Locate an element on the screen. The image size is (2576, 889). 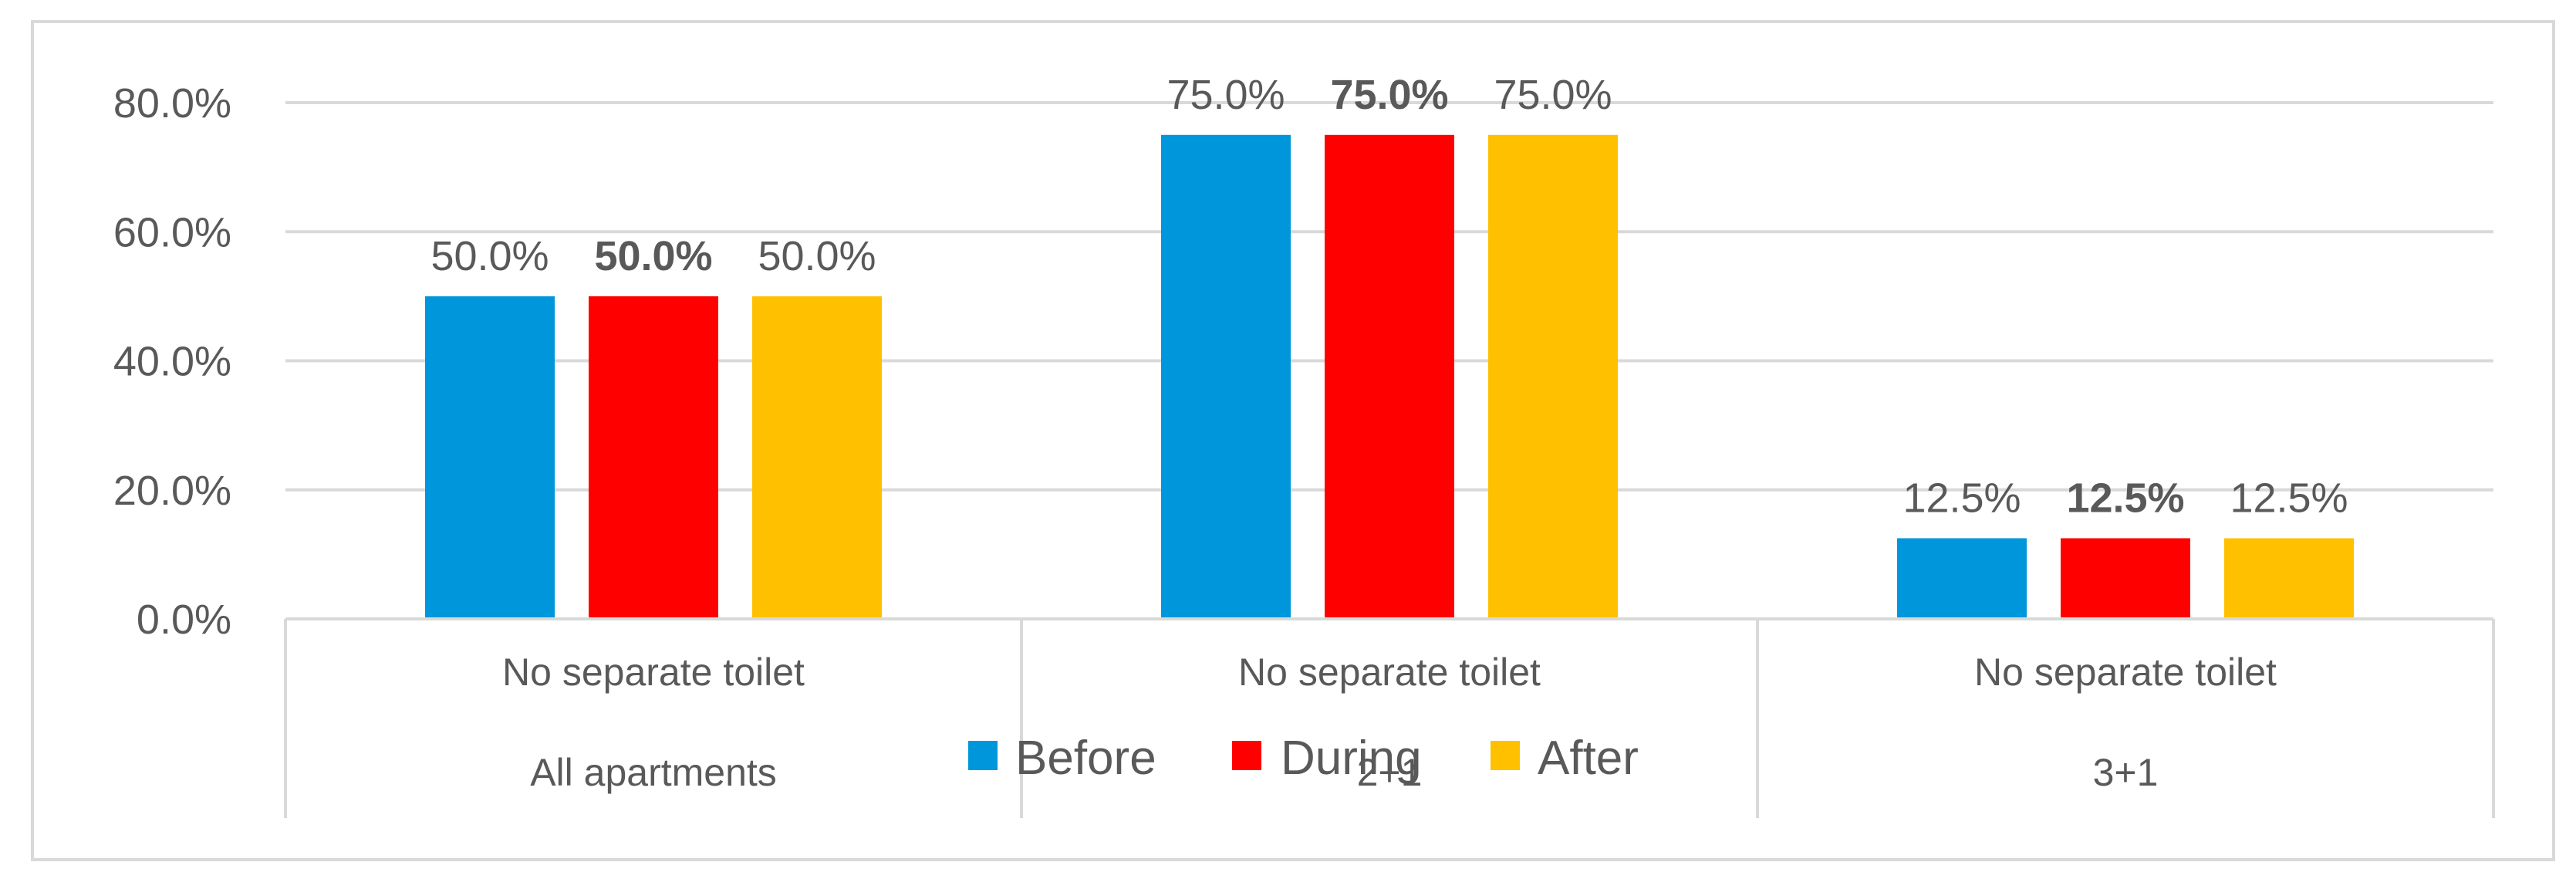
x-group-label: 2+1 is located at coordinates (1390, 772).